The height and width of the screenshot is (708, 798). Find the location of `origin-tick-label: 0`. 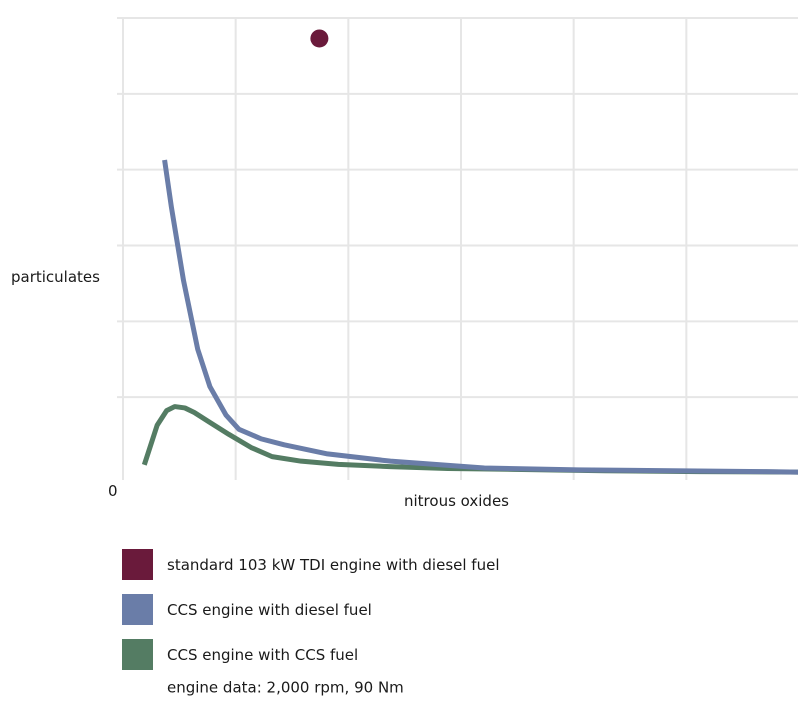

origin-tick-label: 0 is located at coordinates (113, 491).